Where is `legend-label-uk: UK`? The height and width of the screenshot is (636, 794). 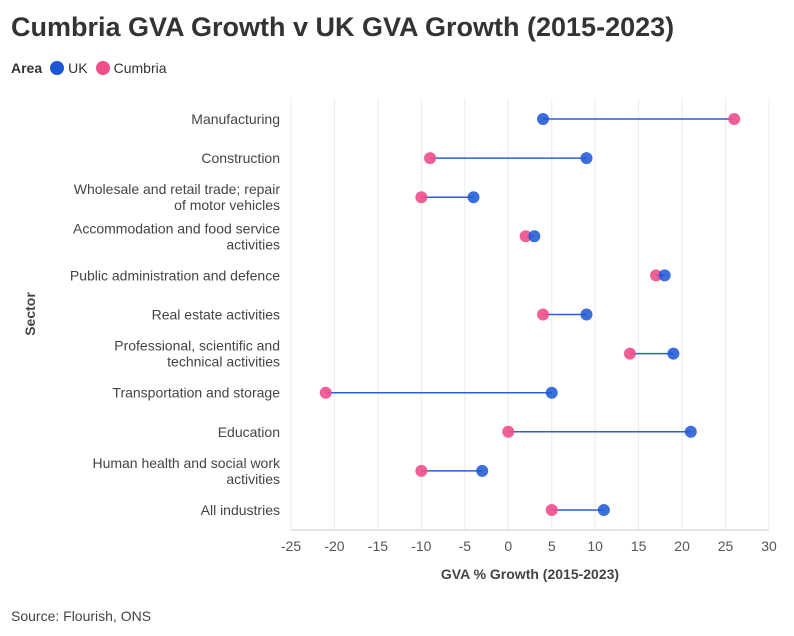
legend-label-uk: UK is located at coordinates (78, 68).